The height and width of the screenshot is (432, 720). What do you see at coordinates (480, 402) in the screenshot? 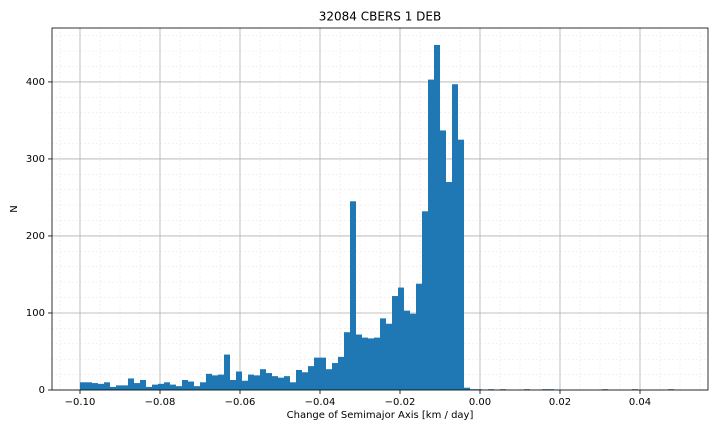
I see `x-tick-label: 0.00` at bounding box center [480, 402].